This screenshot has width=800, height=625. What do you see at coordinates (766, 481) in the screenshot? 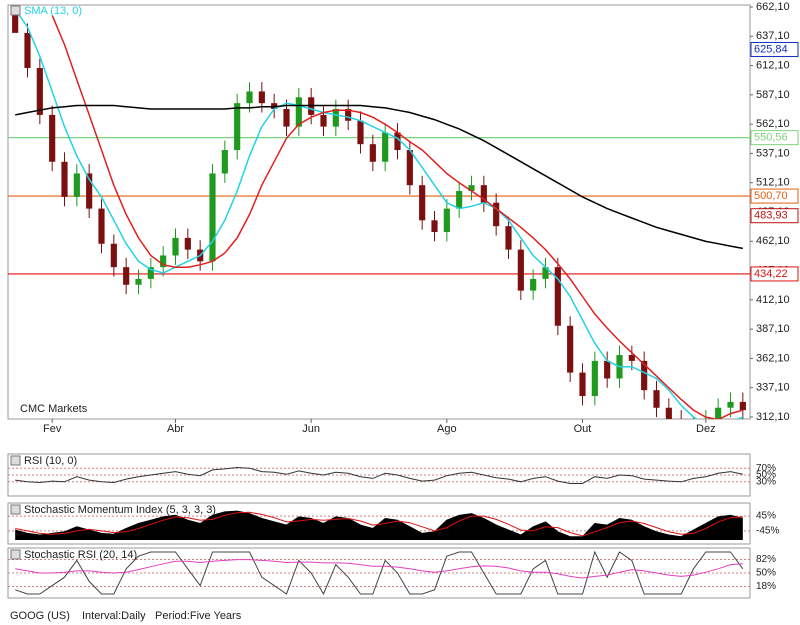
I see `y-tick-label: 30%` at bounding box center [766, 481].